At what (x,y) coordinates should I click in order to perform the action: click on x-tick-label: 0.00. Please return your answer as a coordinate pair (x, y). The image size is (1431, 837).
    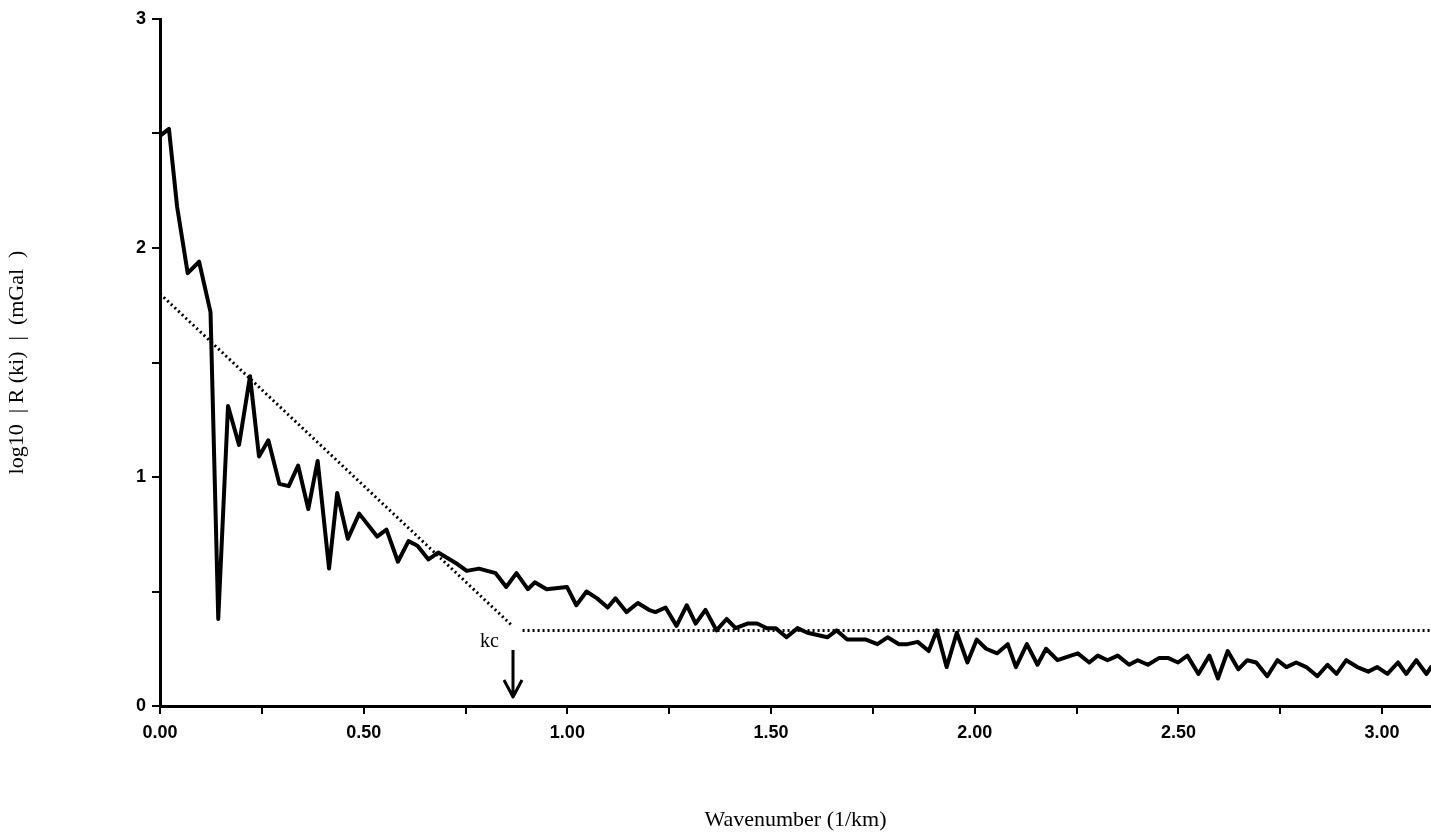
    Looking at the image, I should click on (160, 731).